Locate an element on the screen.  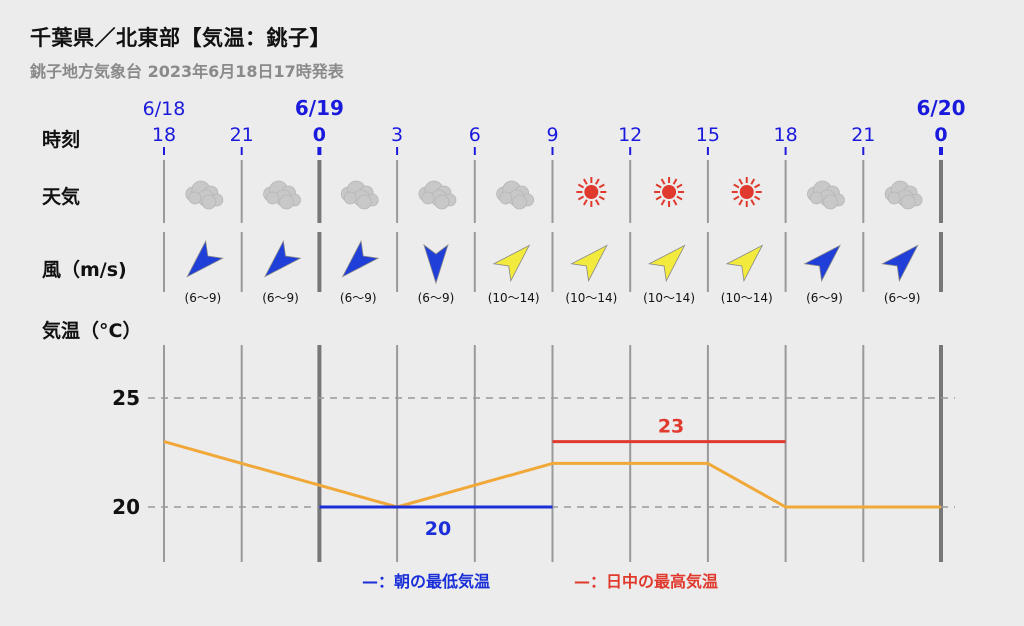
y-tick-label: 25 is located at coordinates (126, 398).